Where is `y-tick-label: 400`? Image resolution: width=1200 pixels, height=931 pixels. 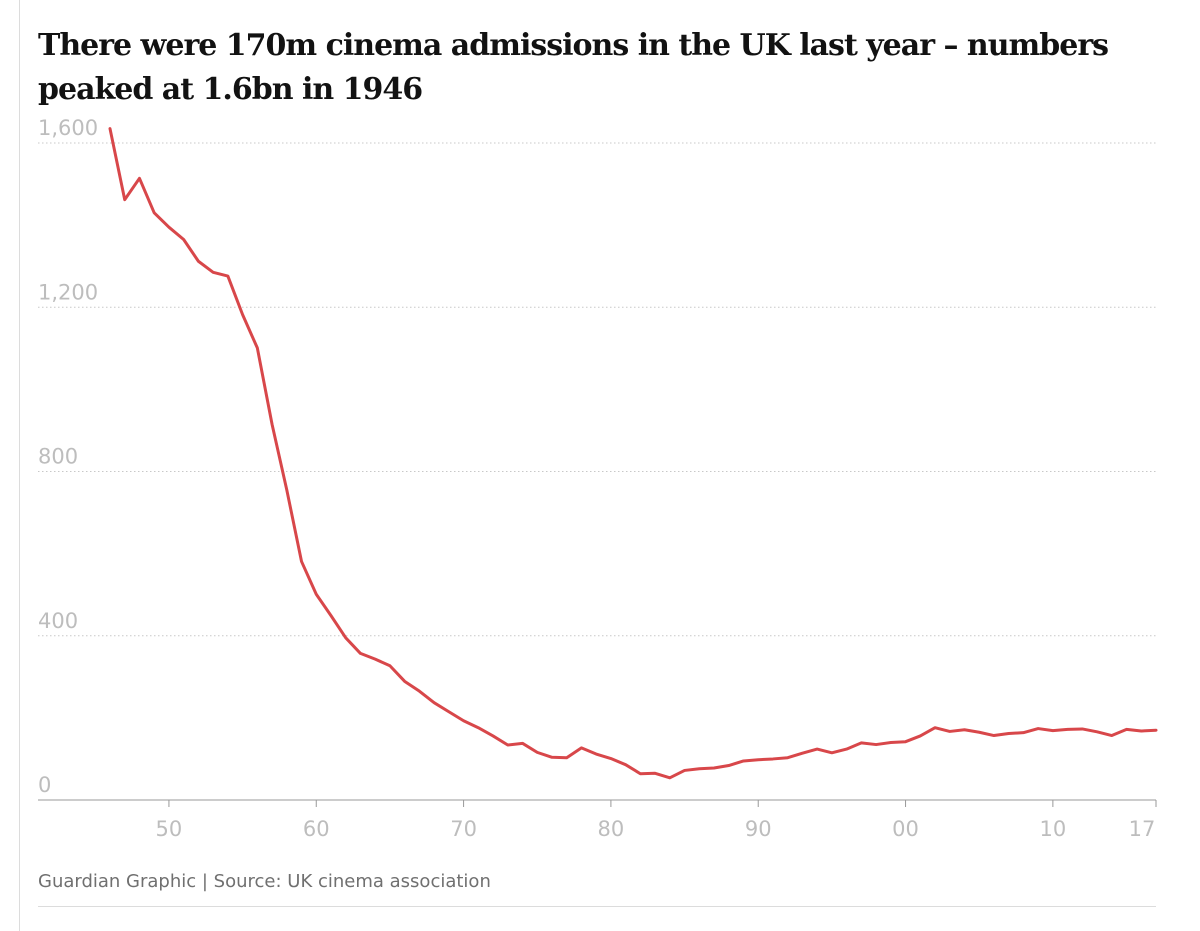 y-tick-label: 400 is located at coordinates (58, 621).